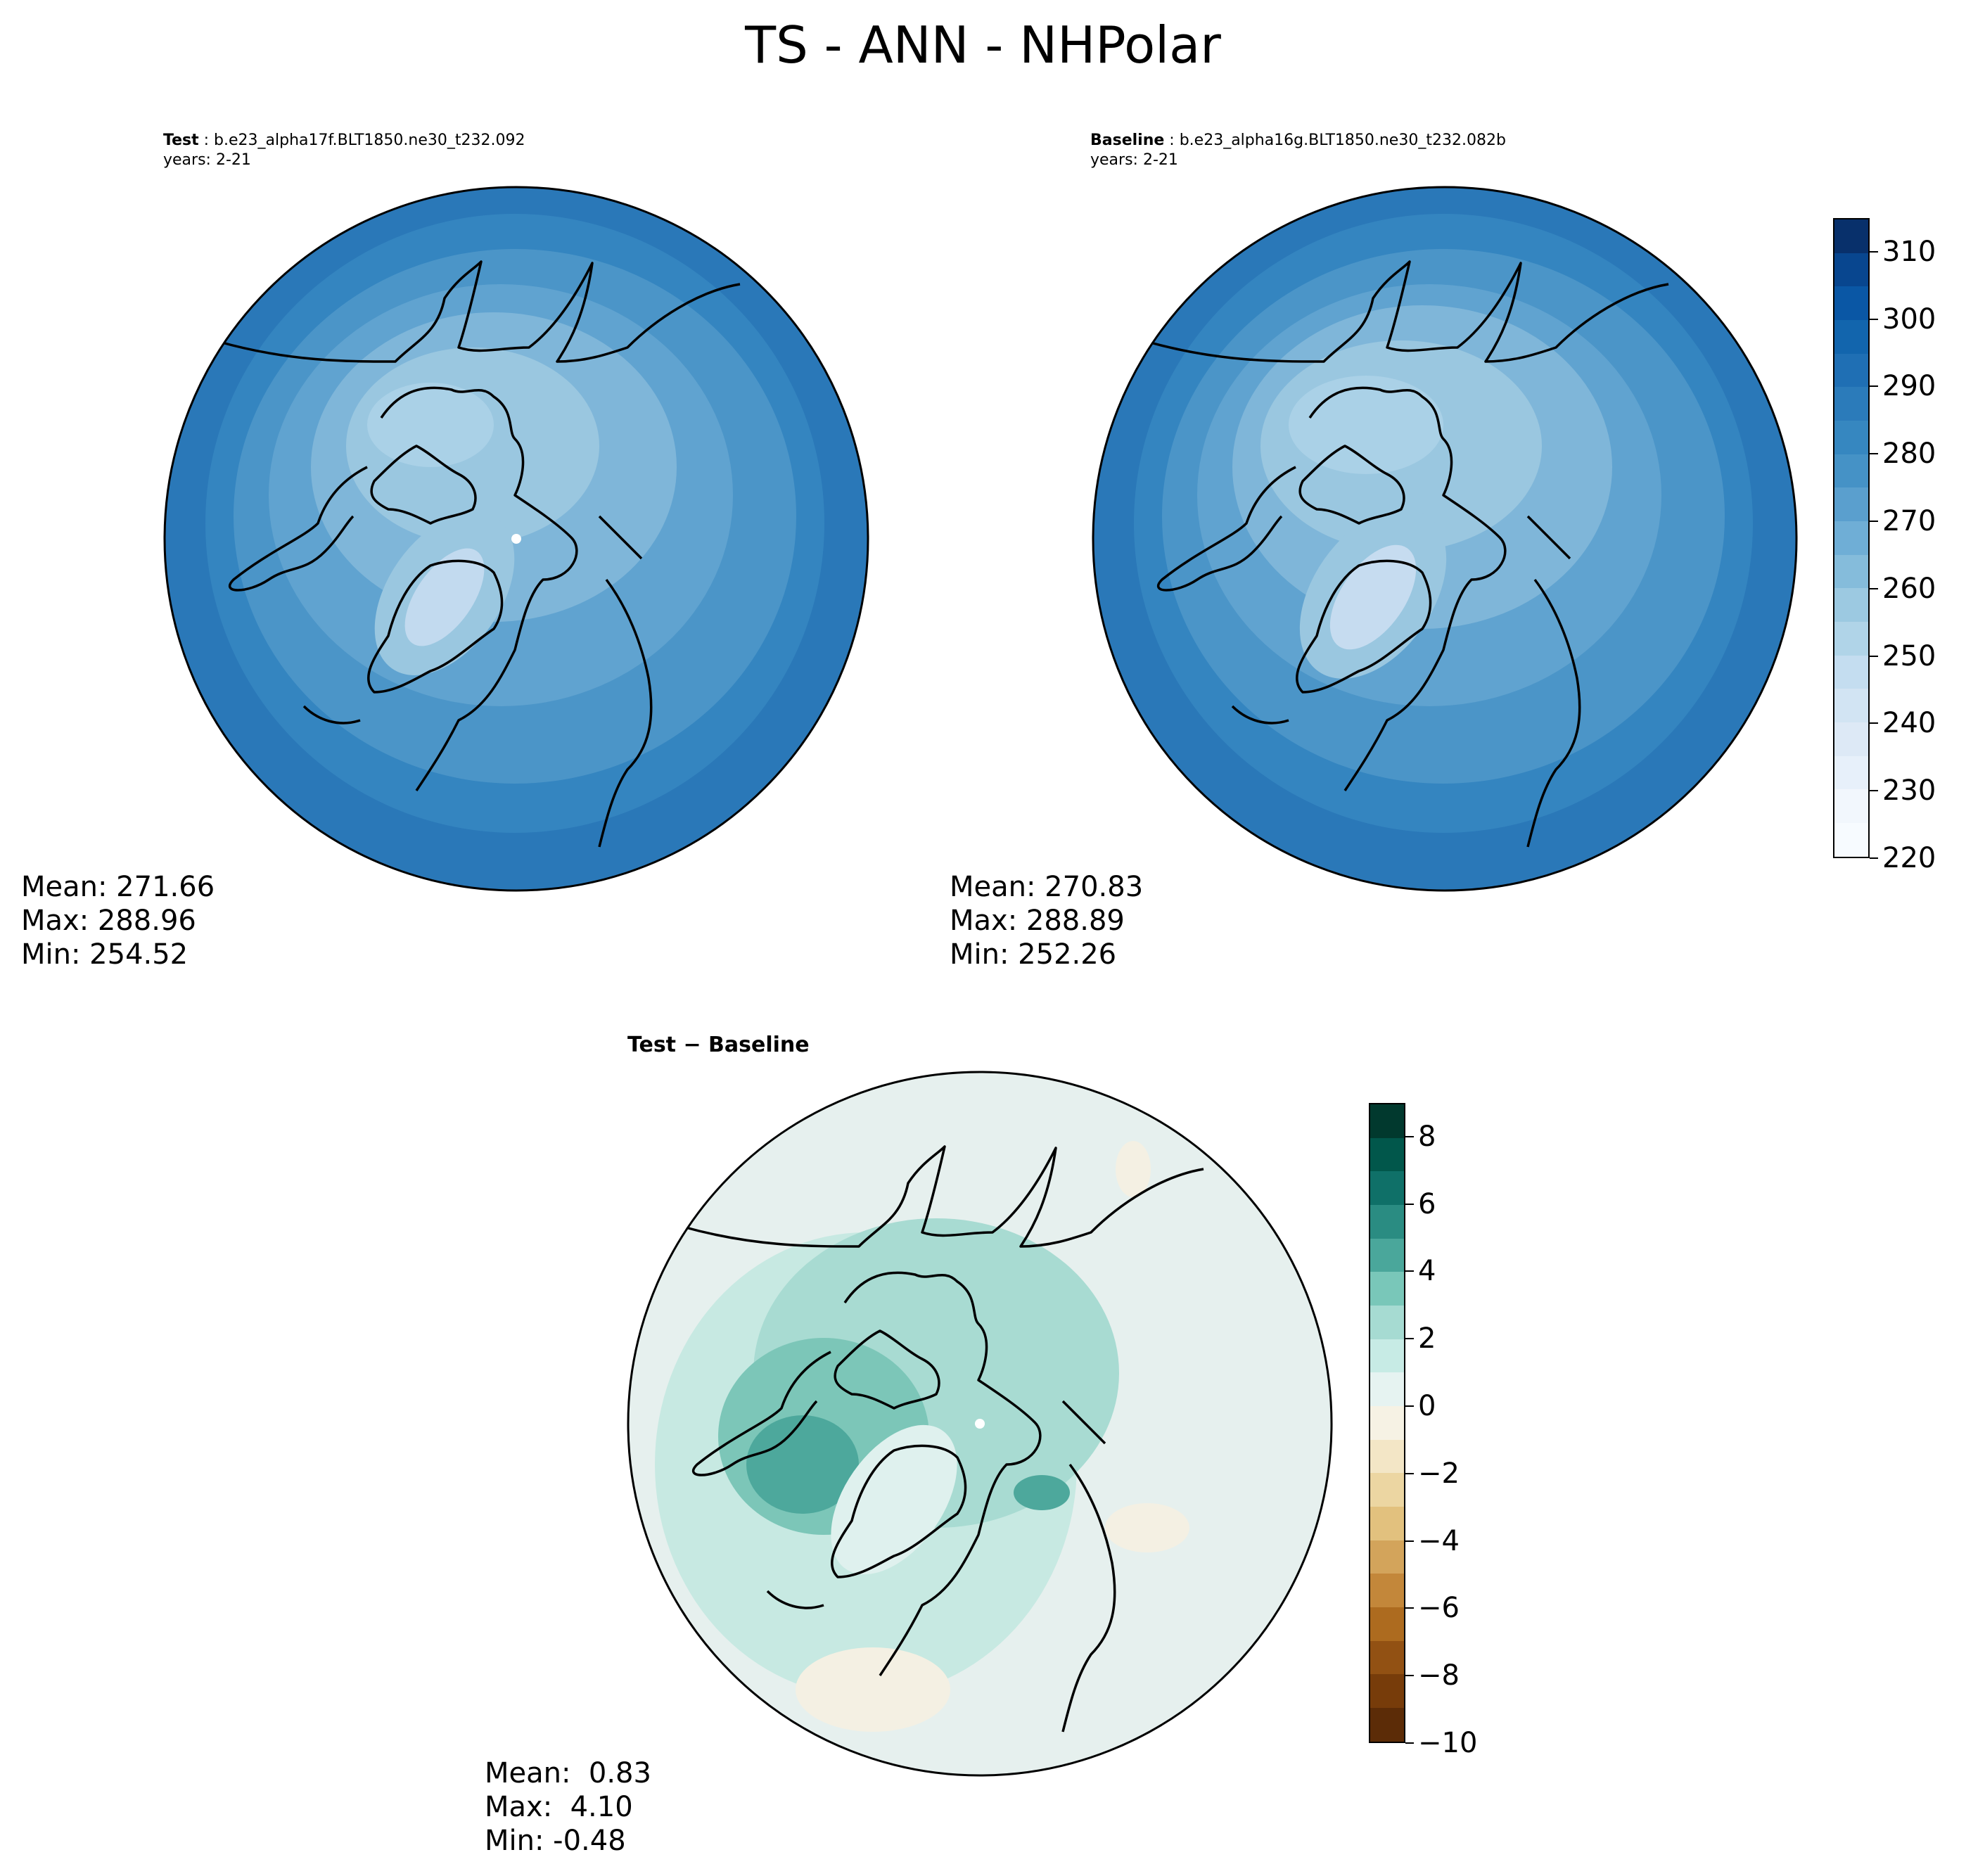 Image resolution: width=1966 pixels, height=1876 pixels. What do you see at coordinates (369, 140) in the screenshot?
I see `test-case-name: b.e23_alpha17f.BLT1850.ne30_t232.092` at bounding box center [369, 140].